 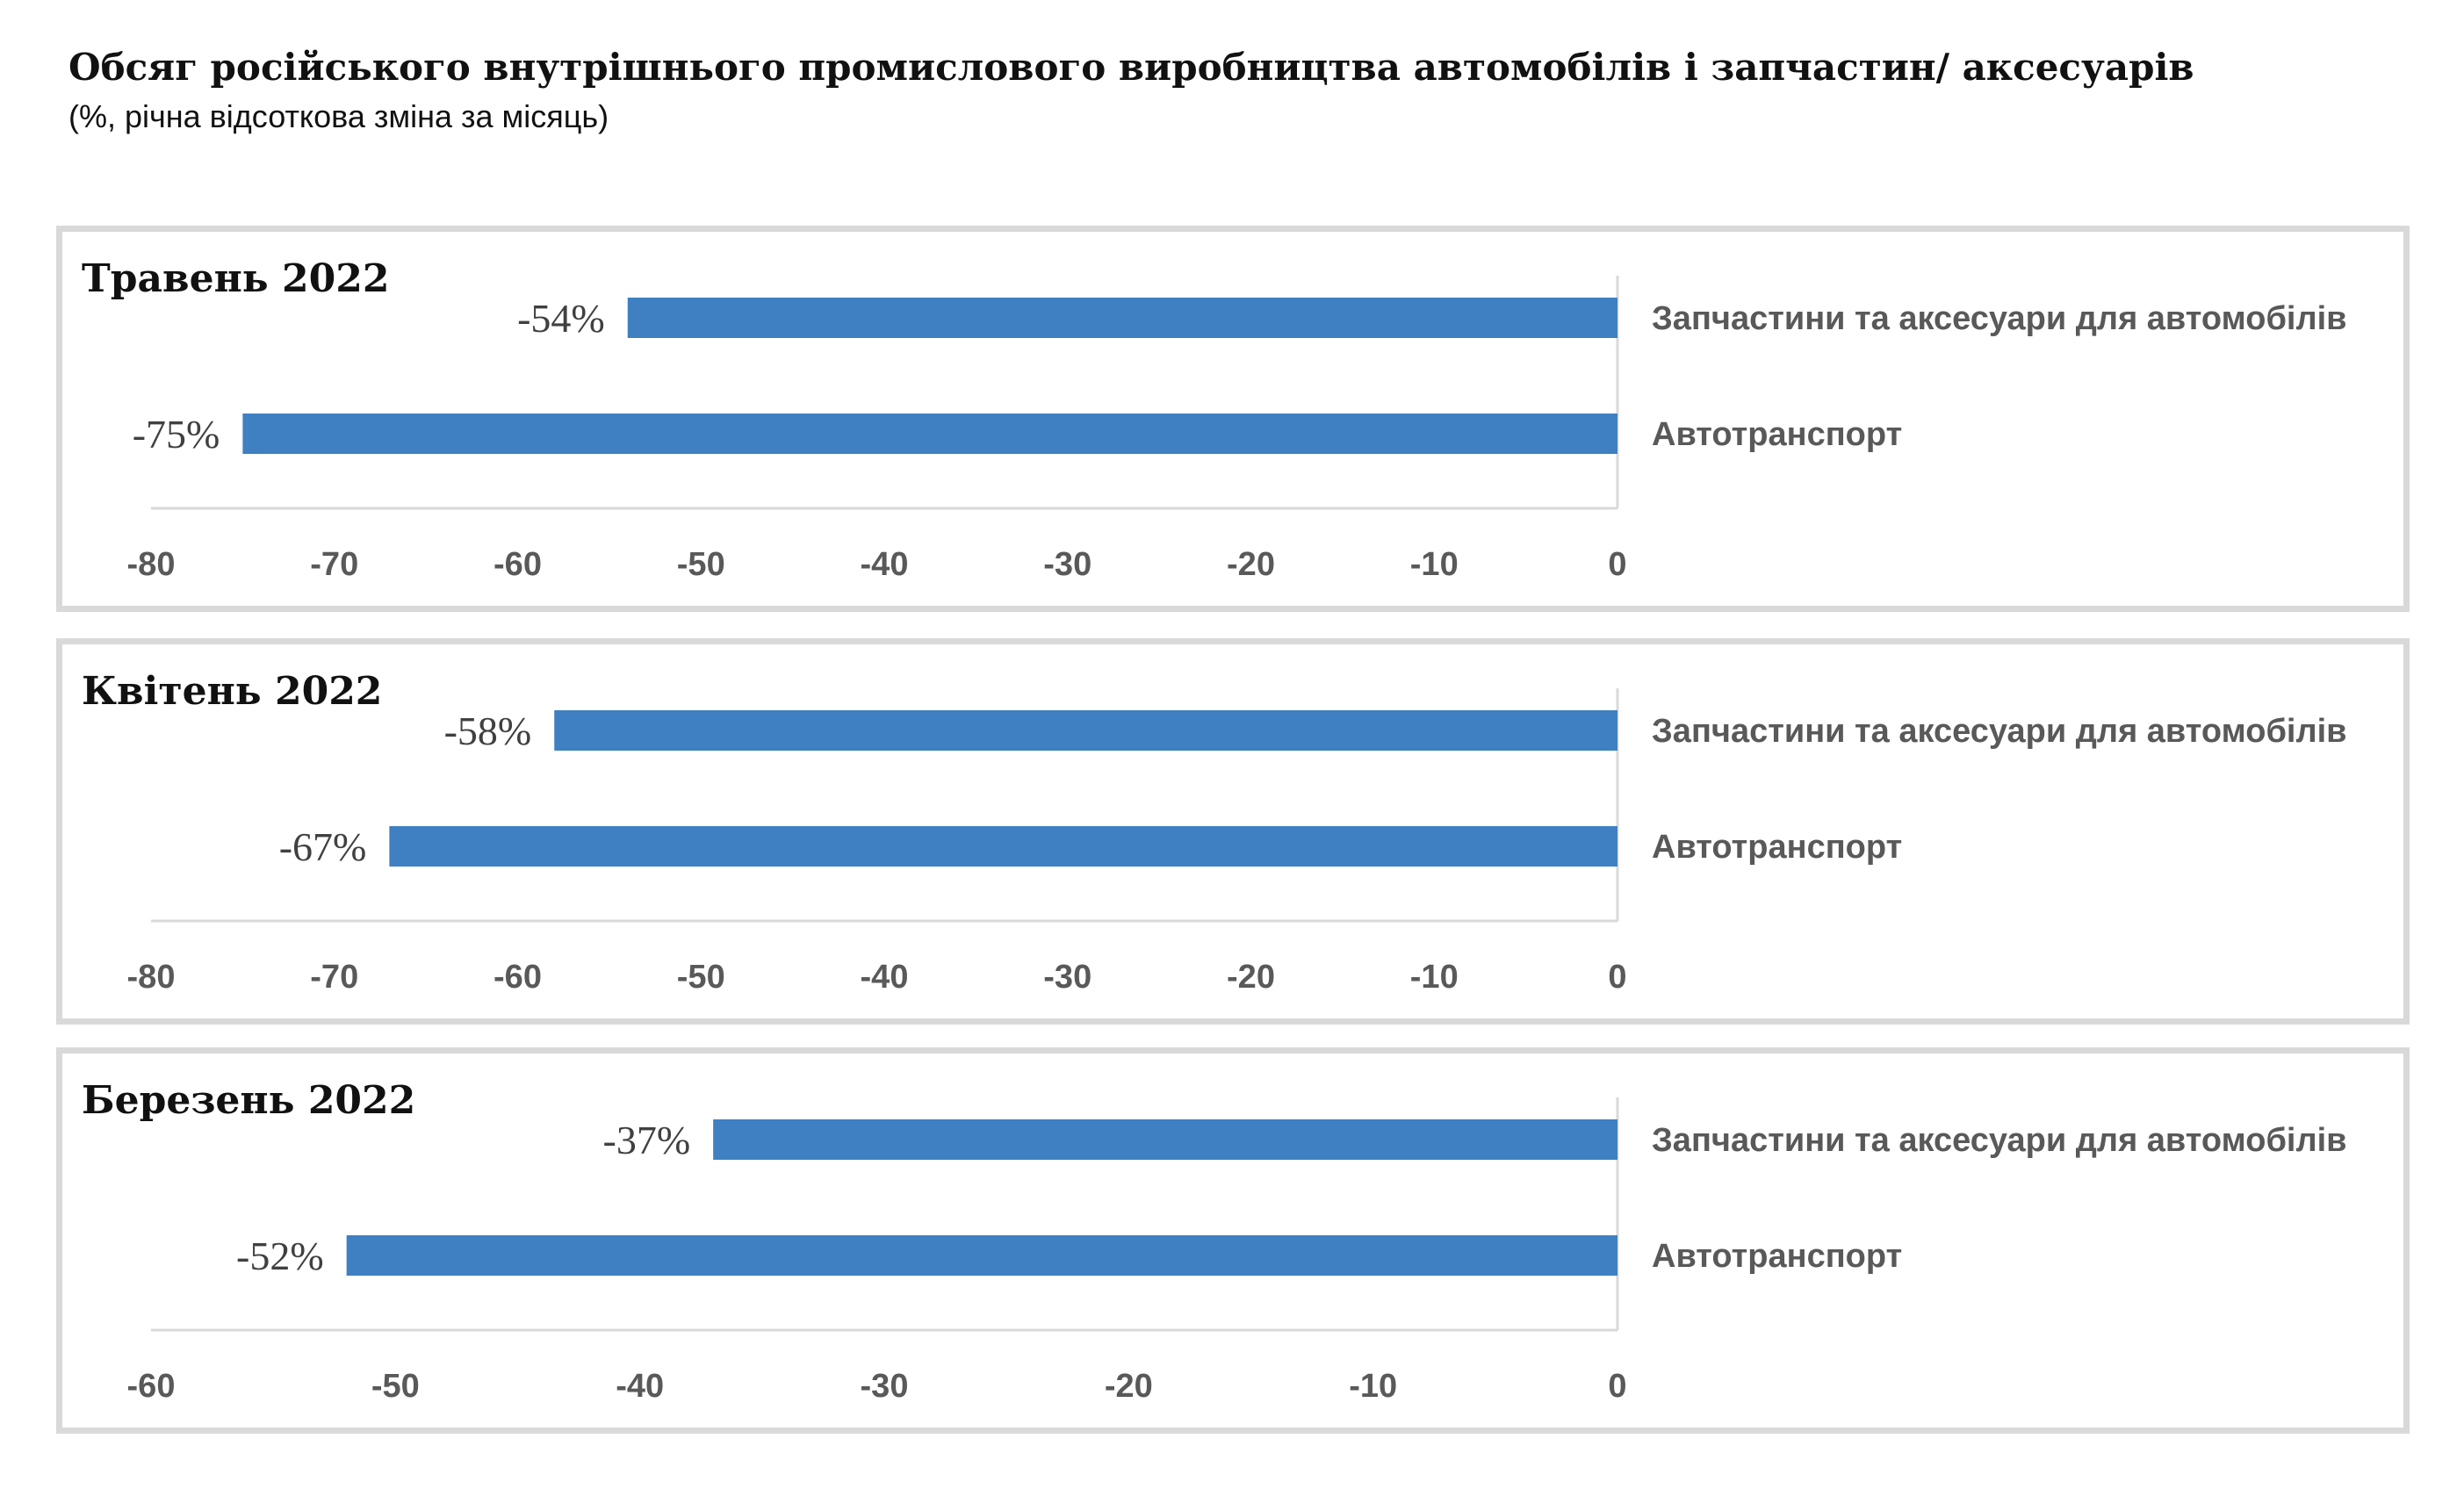 I want to click on panel-title: Березень 2022, so click(x=249, y=1100).